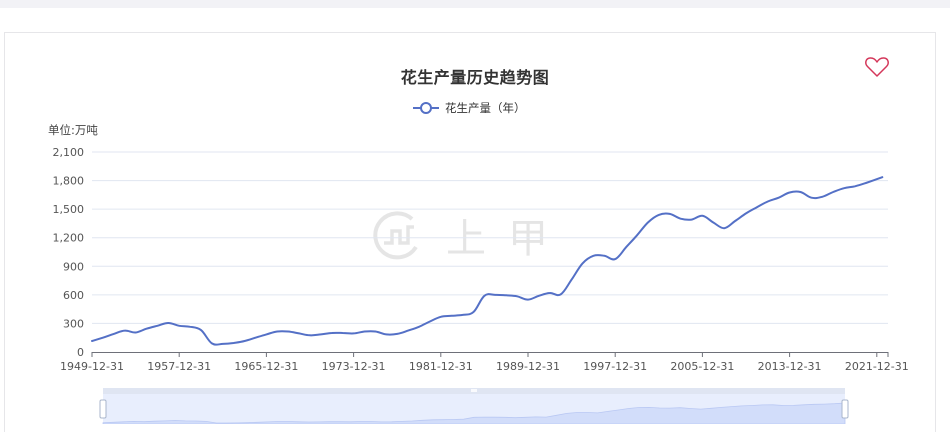 The height and width of the screenshot is (432, 950). I want to click on x-tick-label: 1989-12-31, so click(528, 366).